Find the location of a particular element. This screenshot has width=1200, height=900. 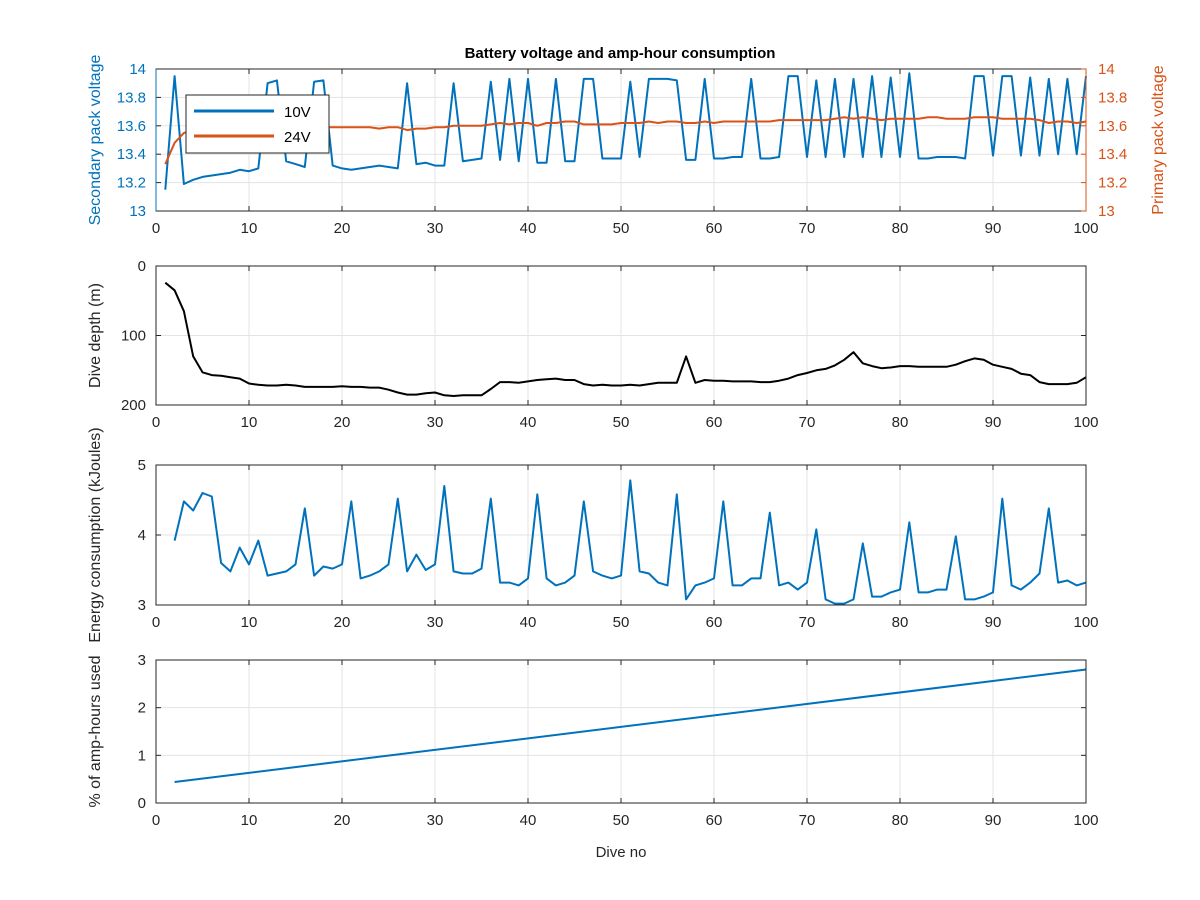

y-right-tick-label: 13.6 is located at coordinates (1112, 126).